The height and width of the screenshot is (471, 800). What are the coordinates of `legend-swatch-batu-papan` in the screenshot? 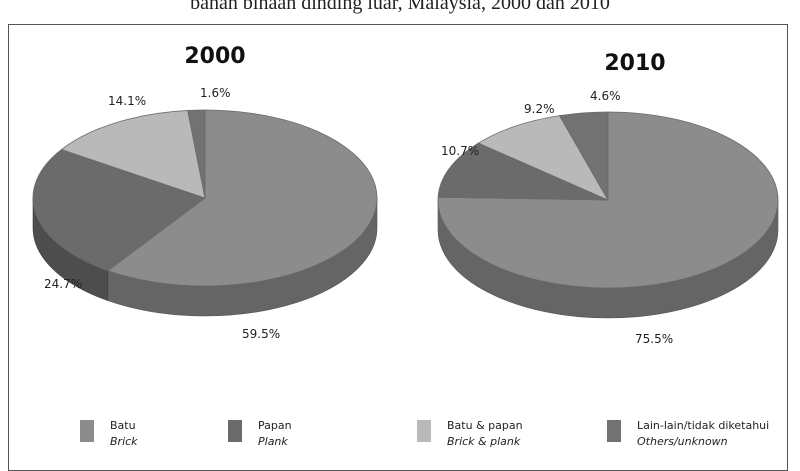 It's located at (424, 431).